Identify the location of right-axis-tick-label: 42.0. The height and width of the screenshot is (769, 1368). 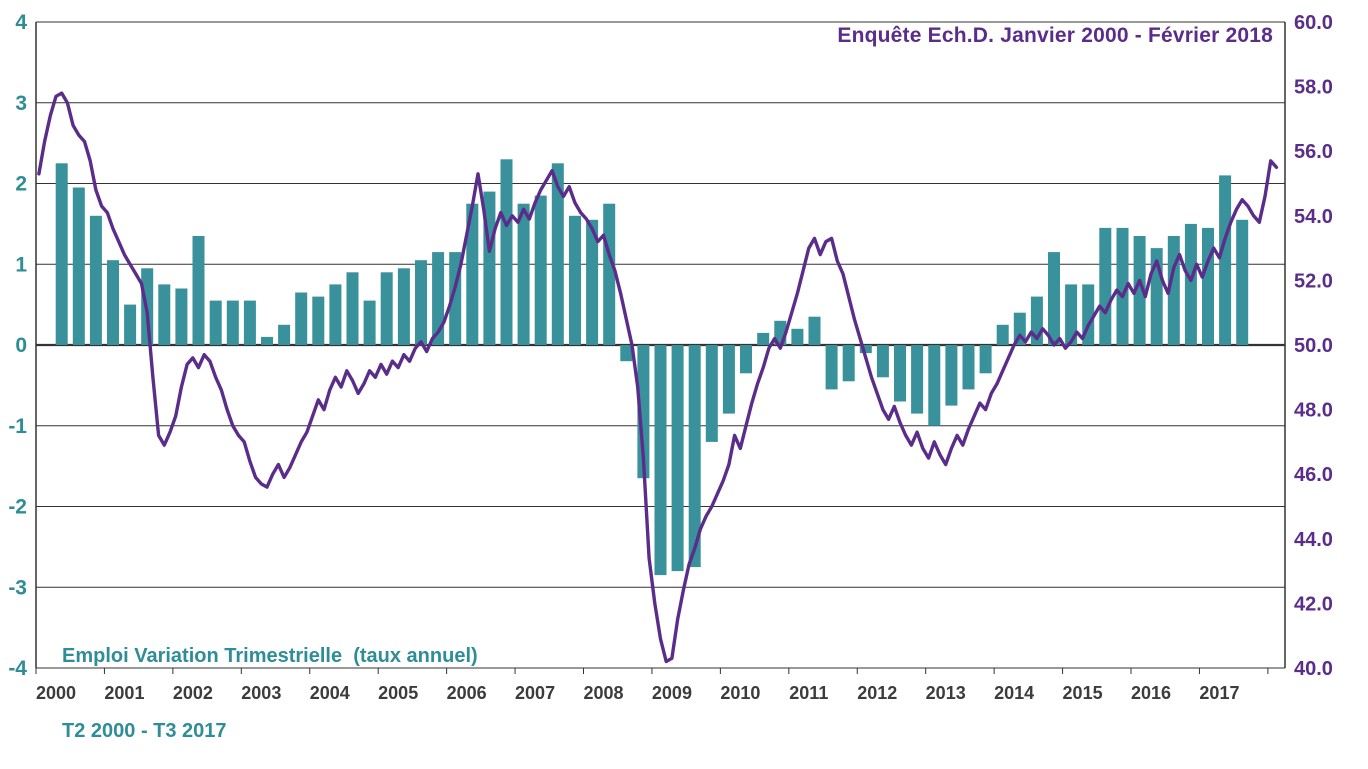
(1313, 604).